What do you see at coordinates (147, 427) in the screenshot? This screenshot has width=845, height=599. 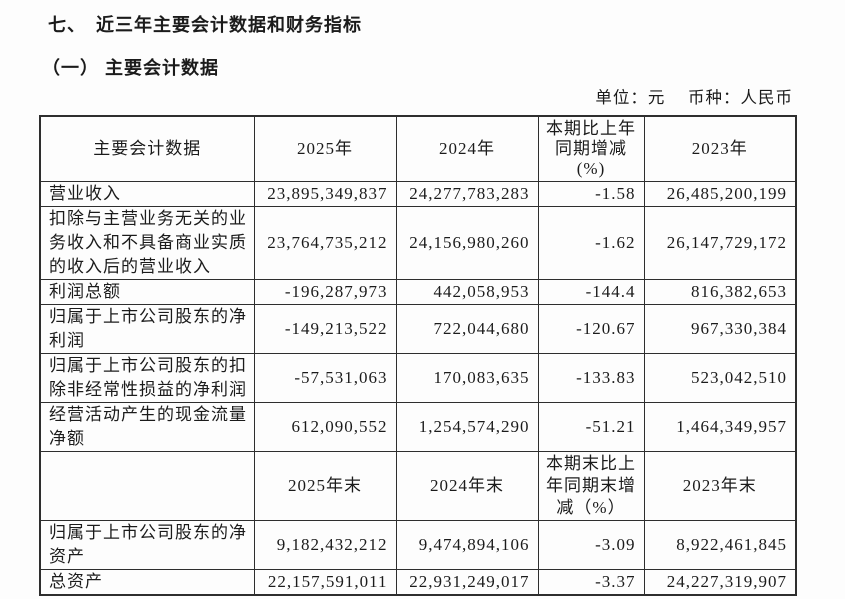 I see `metric-label: 经营活动产生的现金流量净额` at bounding box center [147, 427].